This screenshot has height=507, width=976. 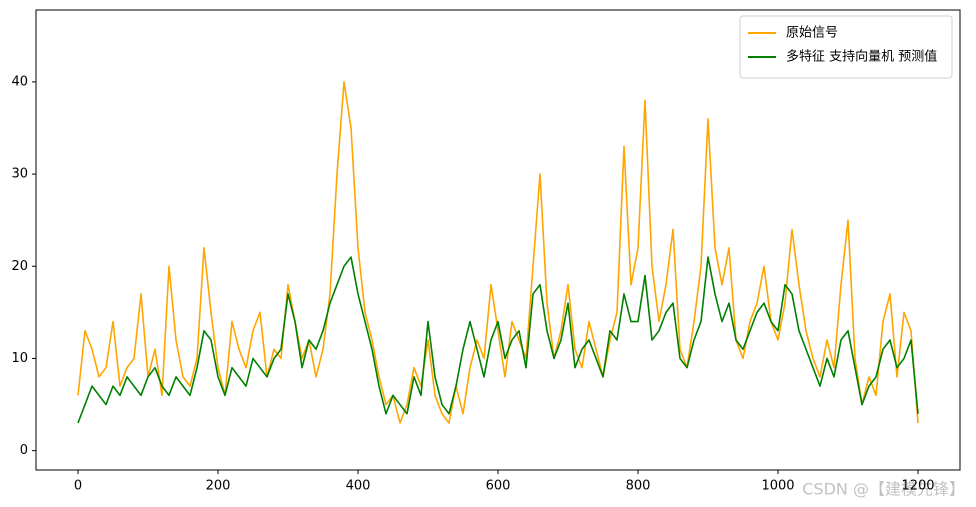 What do you see at coordinates (498, 486) in the screenshot?
I see `x-tick-label: 600` at bounding box center [498, 486].